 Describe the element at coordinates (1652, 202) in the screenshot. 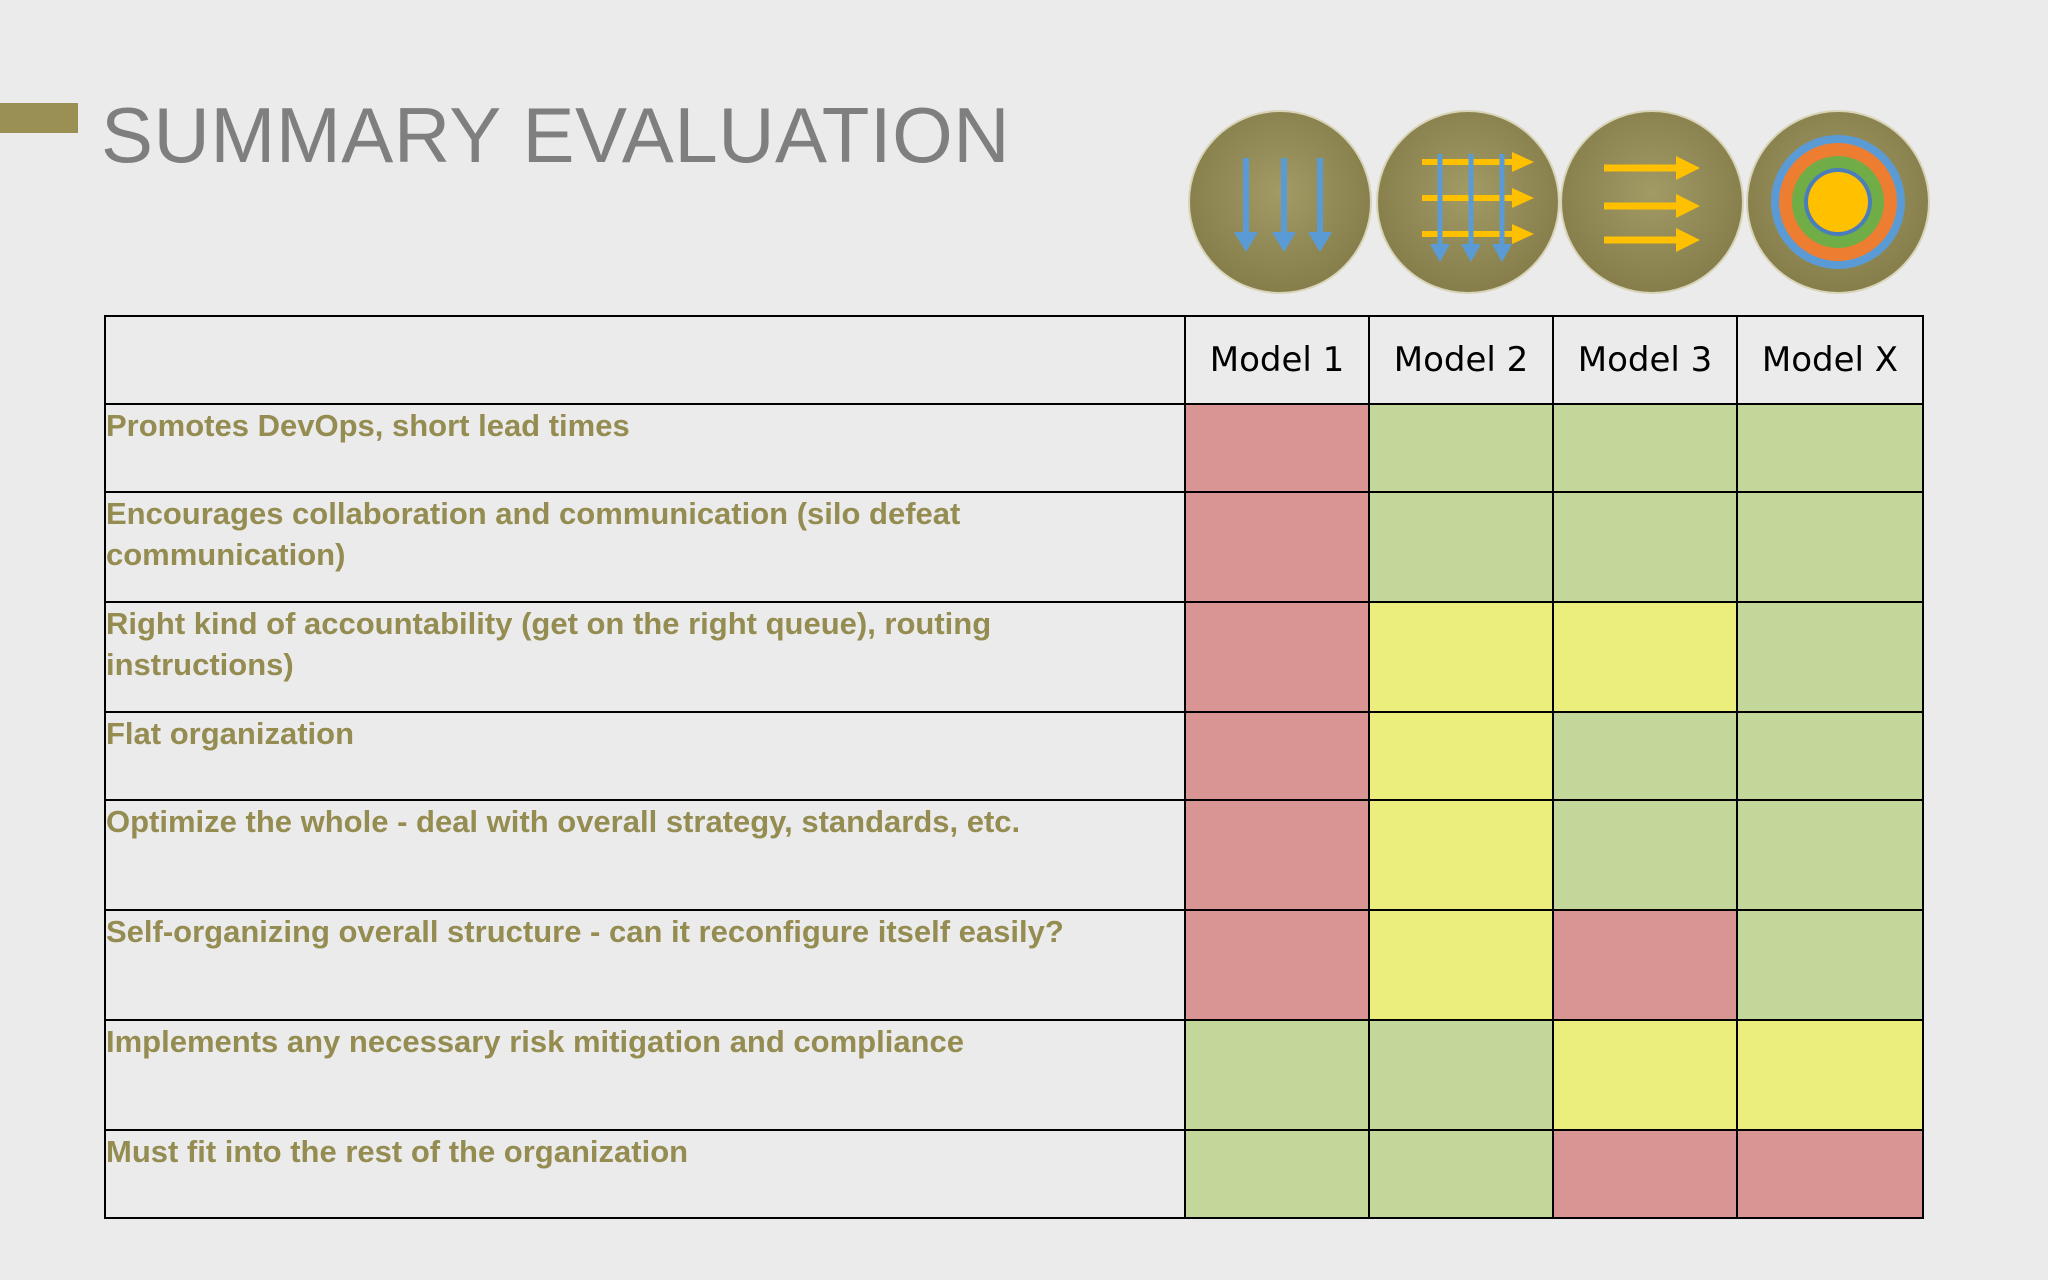

I see `model-3-horizontal-arrows-icon` at that location.